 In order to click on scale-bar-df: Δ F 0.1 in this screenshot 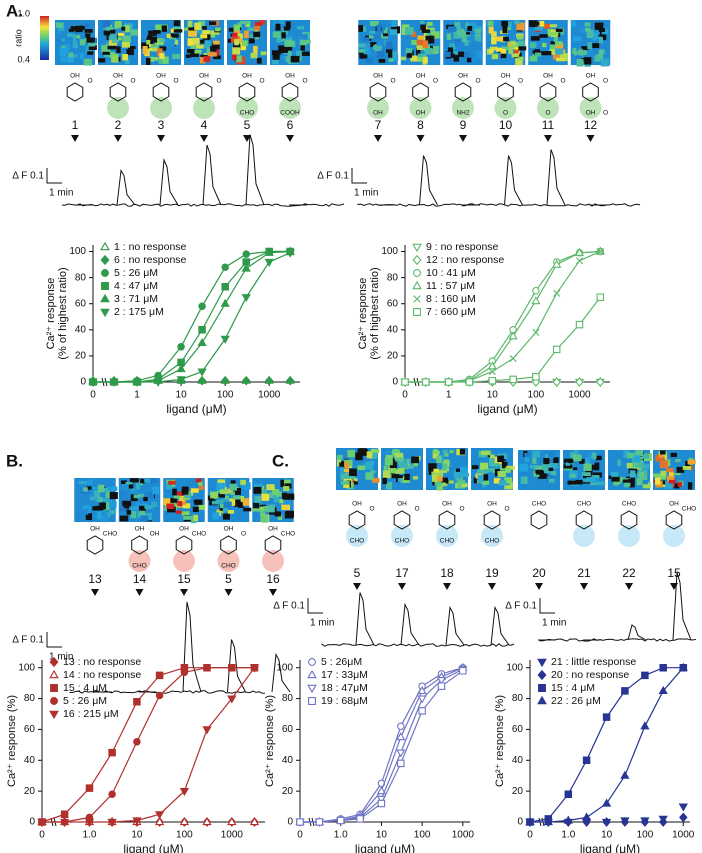, I will do `click(521, 606)`.